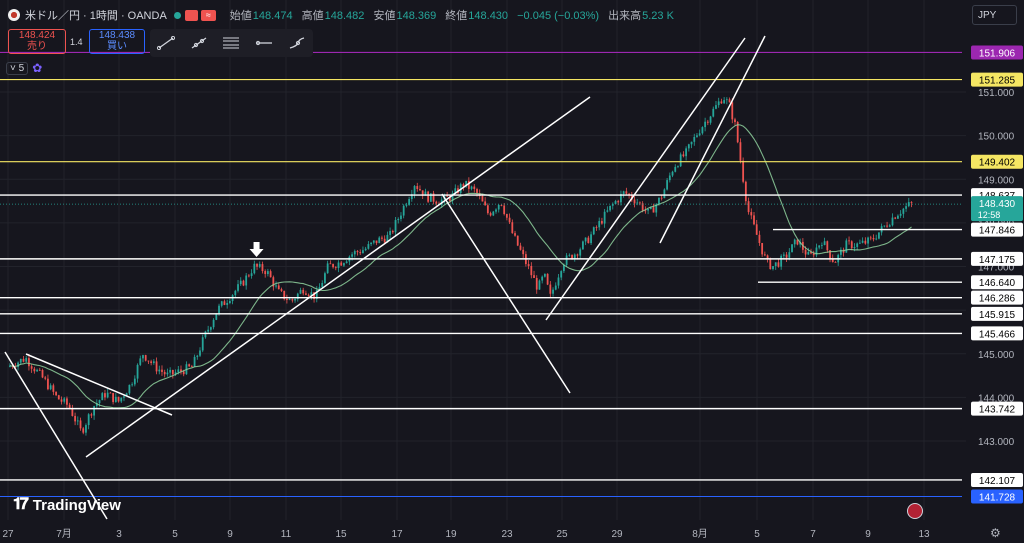  I want to click on symbol-title: 米ドル／円 · 1時間 · OANDA, so click(96, 16).